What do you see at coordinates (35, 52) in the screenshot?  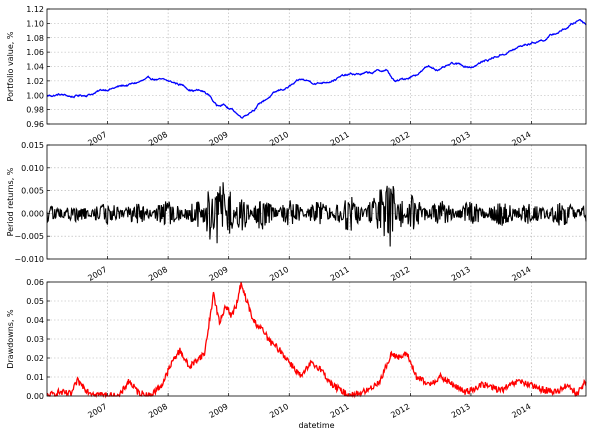 I see `y-tick-label: 1.06` at bounding box center [35, 52].